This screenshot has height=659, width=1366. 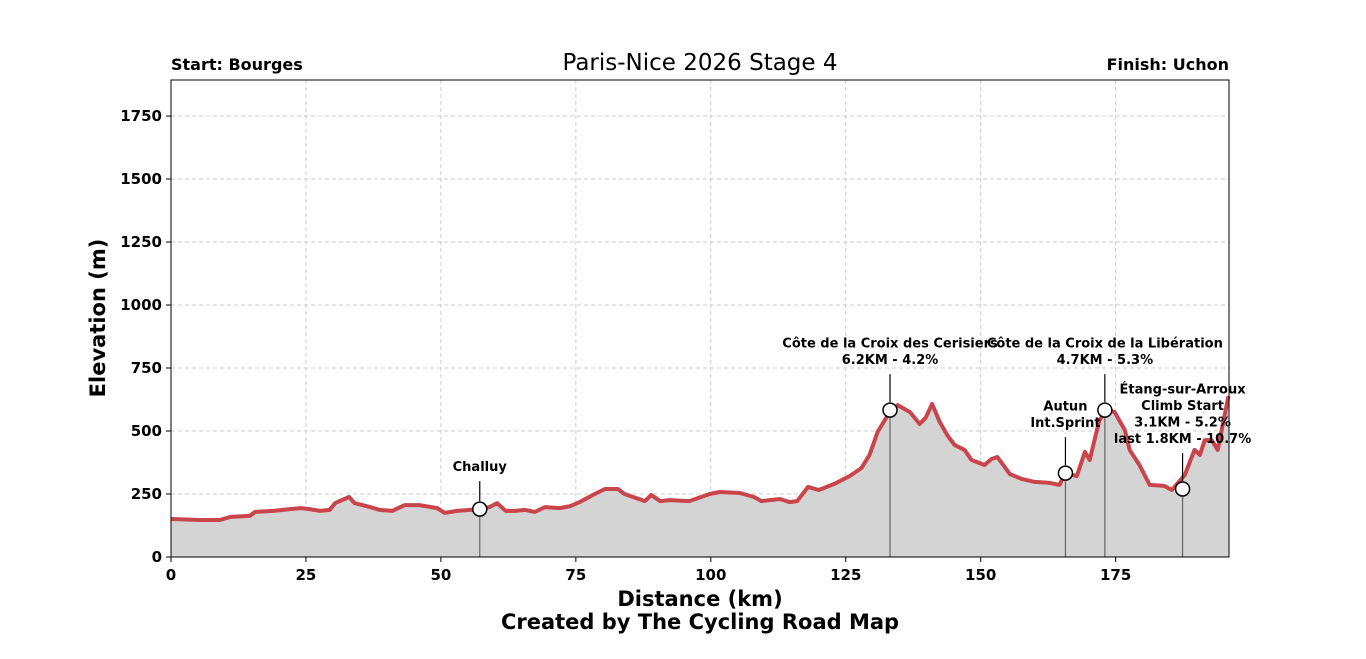 I want to click on annotation-label: Étang-sur-Arroux, so click(x=1183, y=389).